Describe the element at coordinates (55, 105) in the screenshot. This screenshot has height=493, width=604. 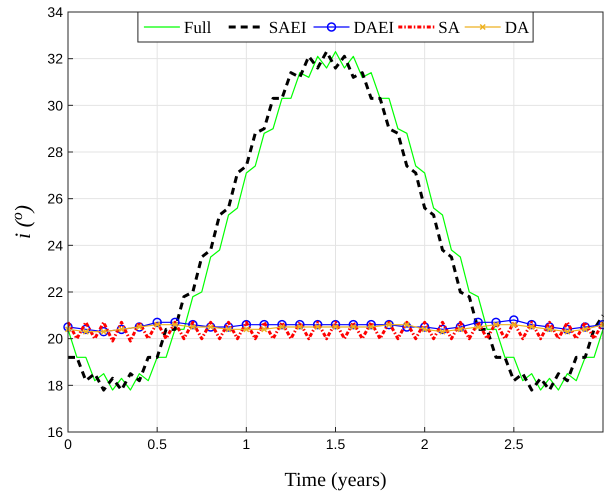
I see `y-tick-label: 30` at that location.